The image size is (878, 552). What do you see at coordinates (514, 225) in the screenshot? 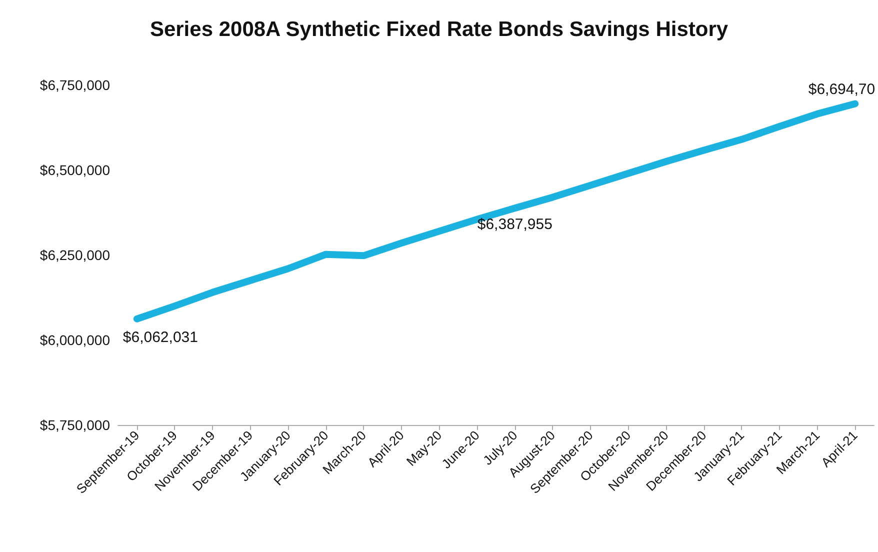
I see `data-label: $6,387,955` at bounding box center [514, 225].